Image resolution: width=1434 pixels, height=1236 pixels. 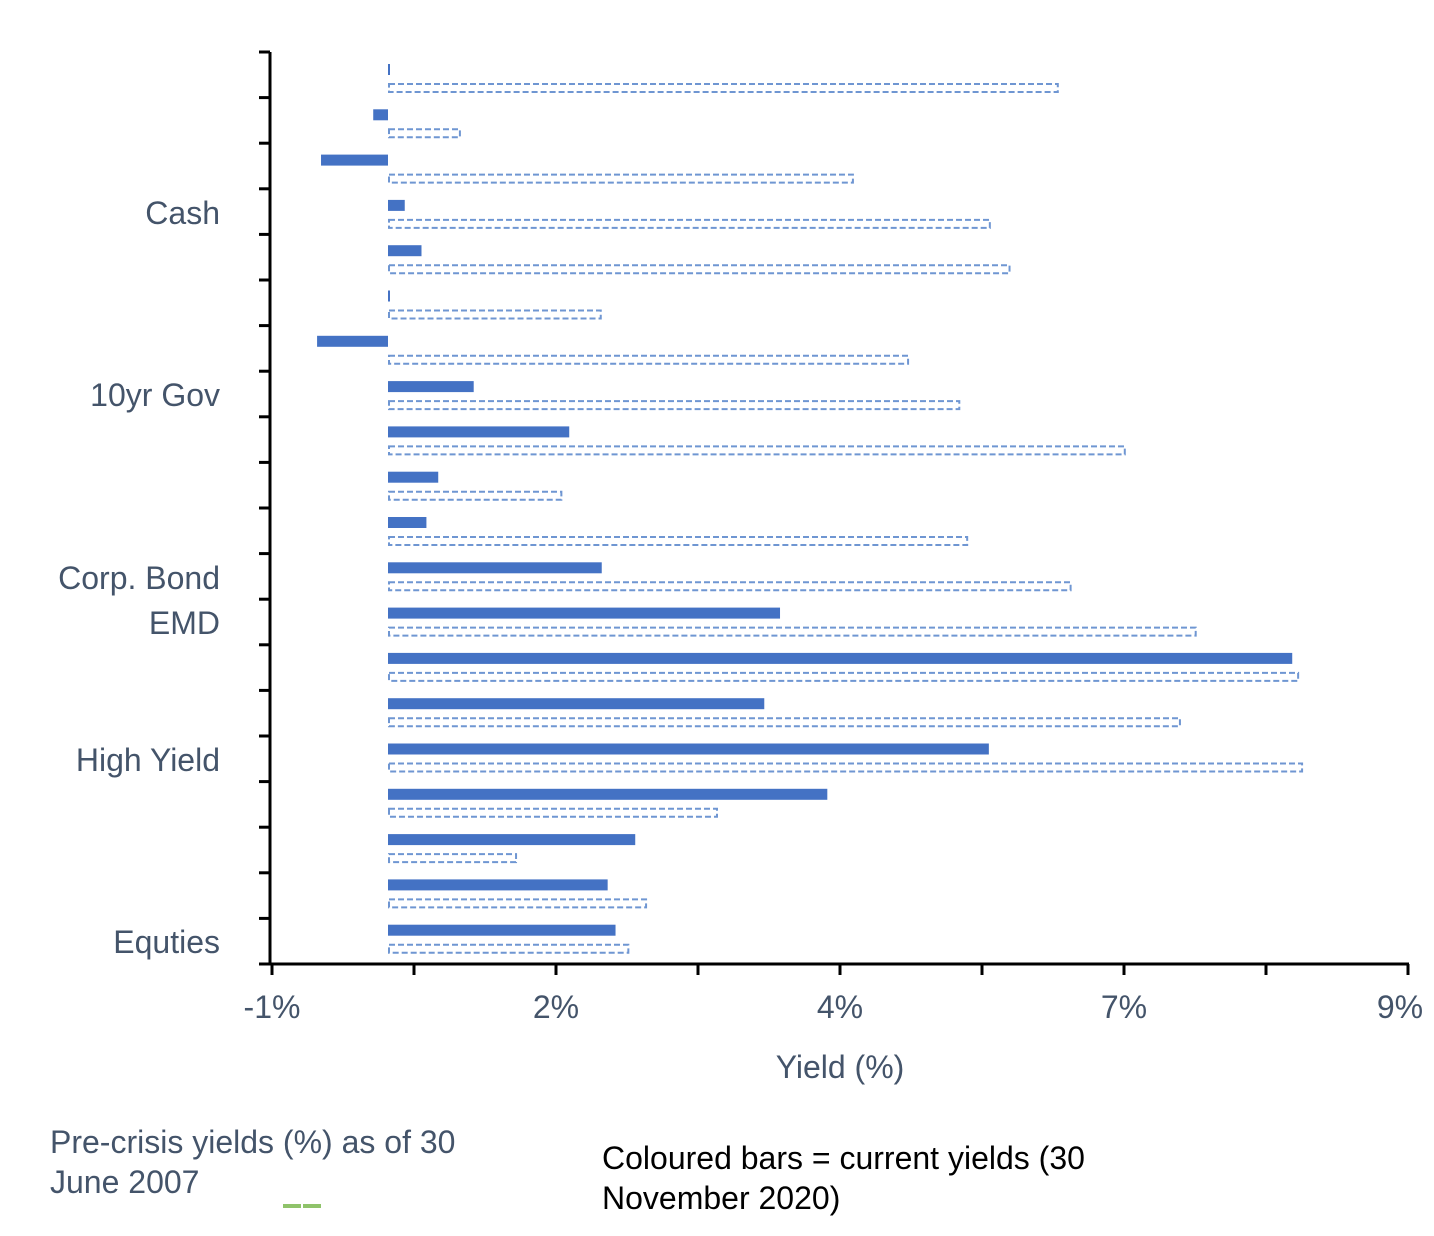 What do you see at coordinates (840, 969) in the screenshot?
I see `x-axis-ticks` at bounding box center [840, 969].